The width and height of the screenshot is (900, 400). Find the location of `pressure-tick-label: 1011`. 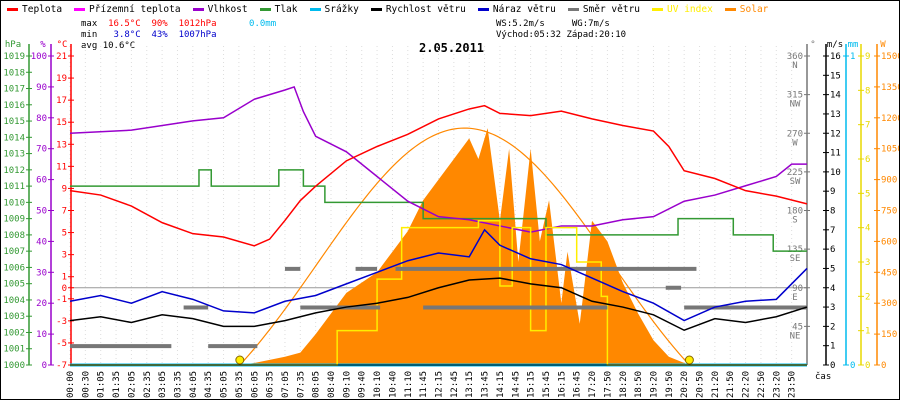

pressure-tick-label: 1011 is located at coordinates (14, 187).